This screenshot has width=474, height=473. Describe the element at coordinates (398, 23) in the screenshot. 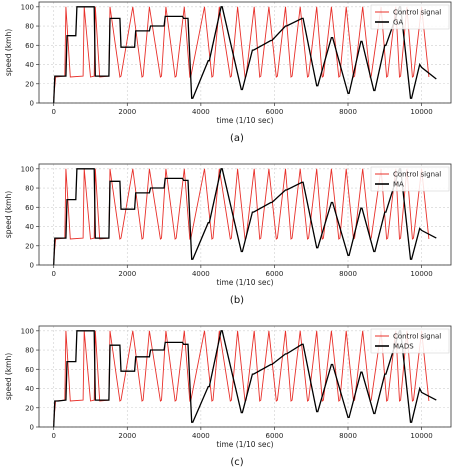

I see `legend-label: GA` at that location.